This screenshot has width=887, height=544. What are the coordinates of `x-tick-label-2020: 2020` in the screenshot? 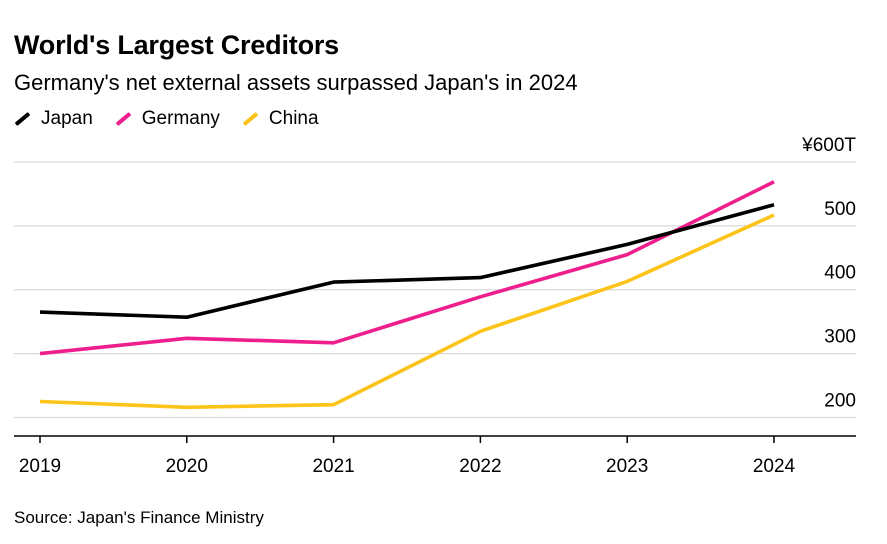 It's located at (187, 466).